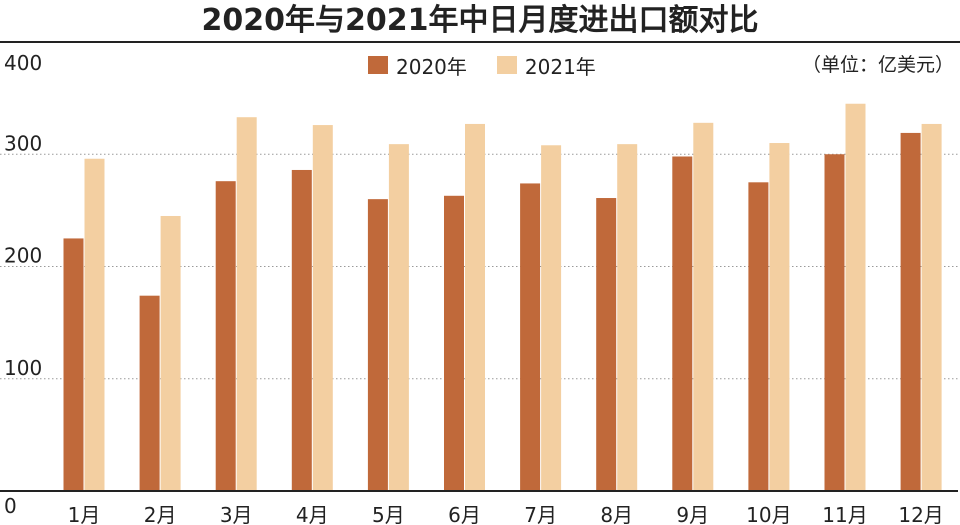 The height and width of the screenshot is (525, 960). I want to click on x-tick-label-2: 2月, so click(160, 514).